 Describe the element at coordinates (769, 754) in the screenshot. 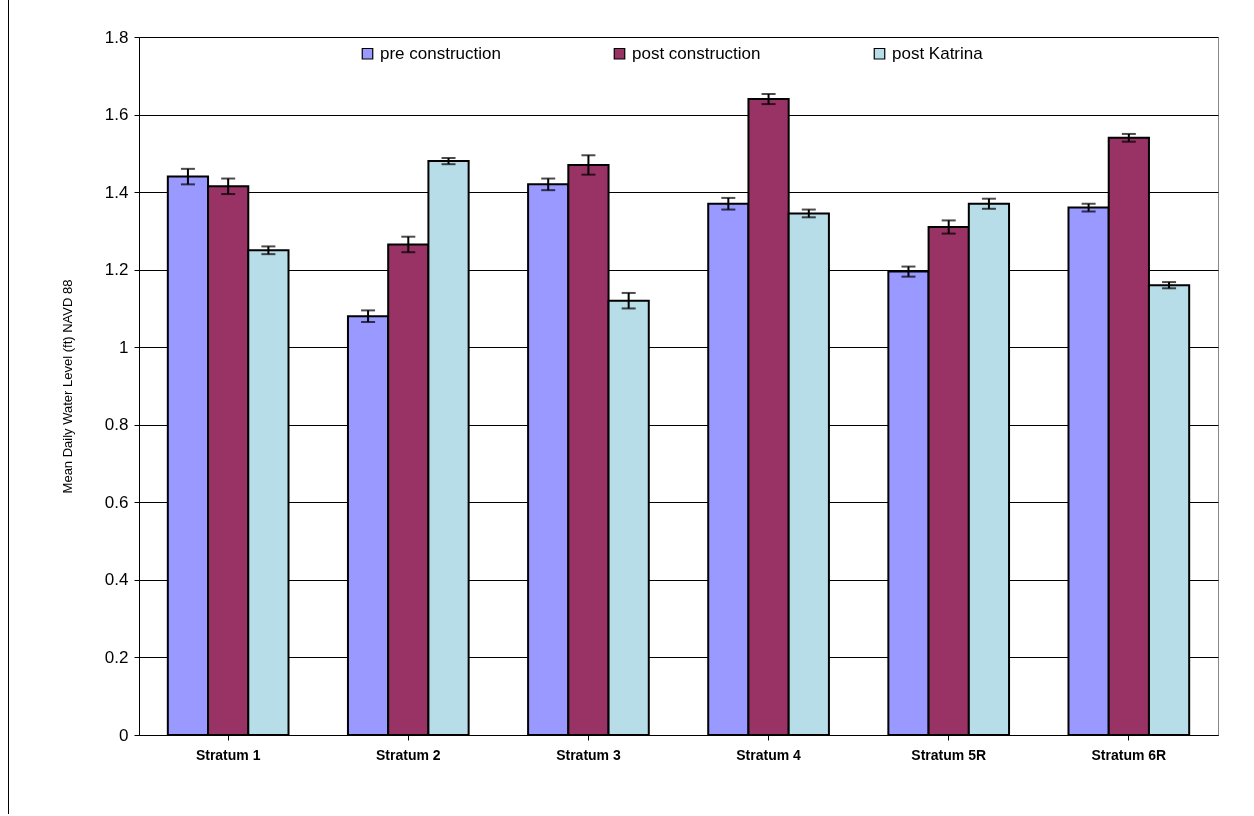

I see `x-tick-label: Stratum 4` at that location.